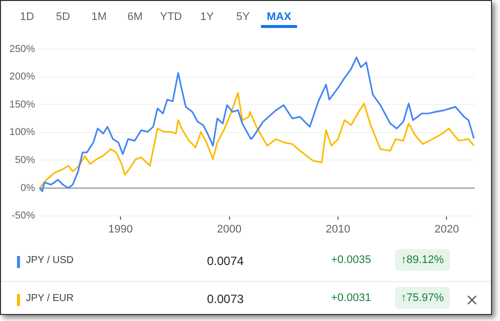 This screenshot has height=321, width=500. What do you see at coordinates (24, 216) in the screenshot?
I see `y-tick-label: -50%` at bounding box center [24, 216].